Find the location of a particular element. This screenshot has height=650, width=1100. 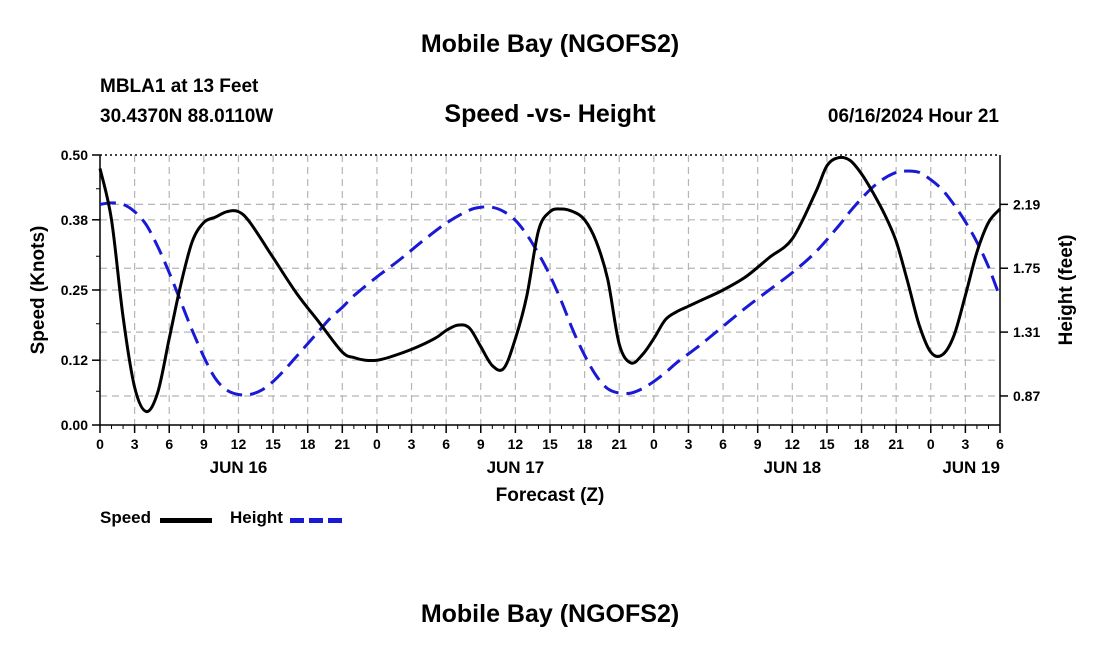

page-title-bottom: Mobile Bay (NGOFS2) is located at coordinates (550, 614).